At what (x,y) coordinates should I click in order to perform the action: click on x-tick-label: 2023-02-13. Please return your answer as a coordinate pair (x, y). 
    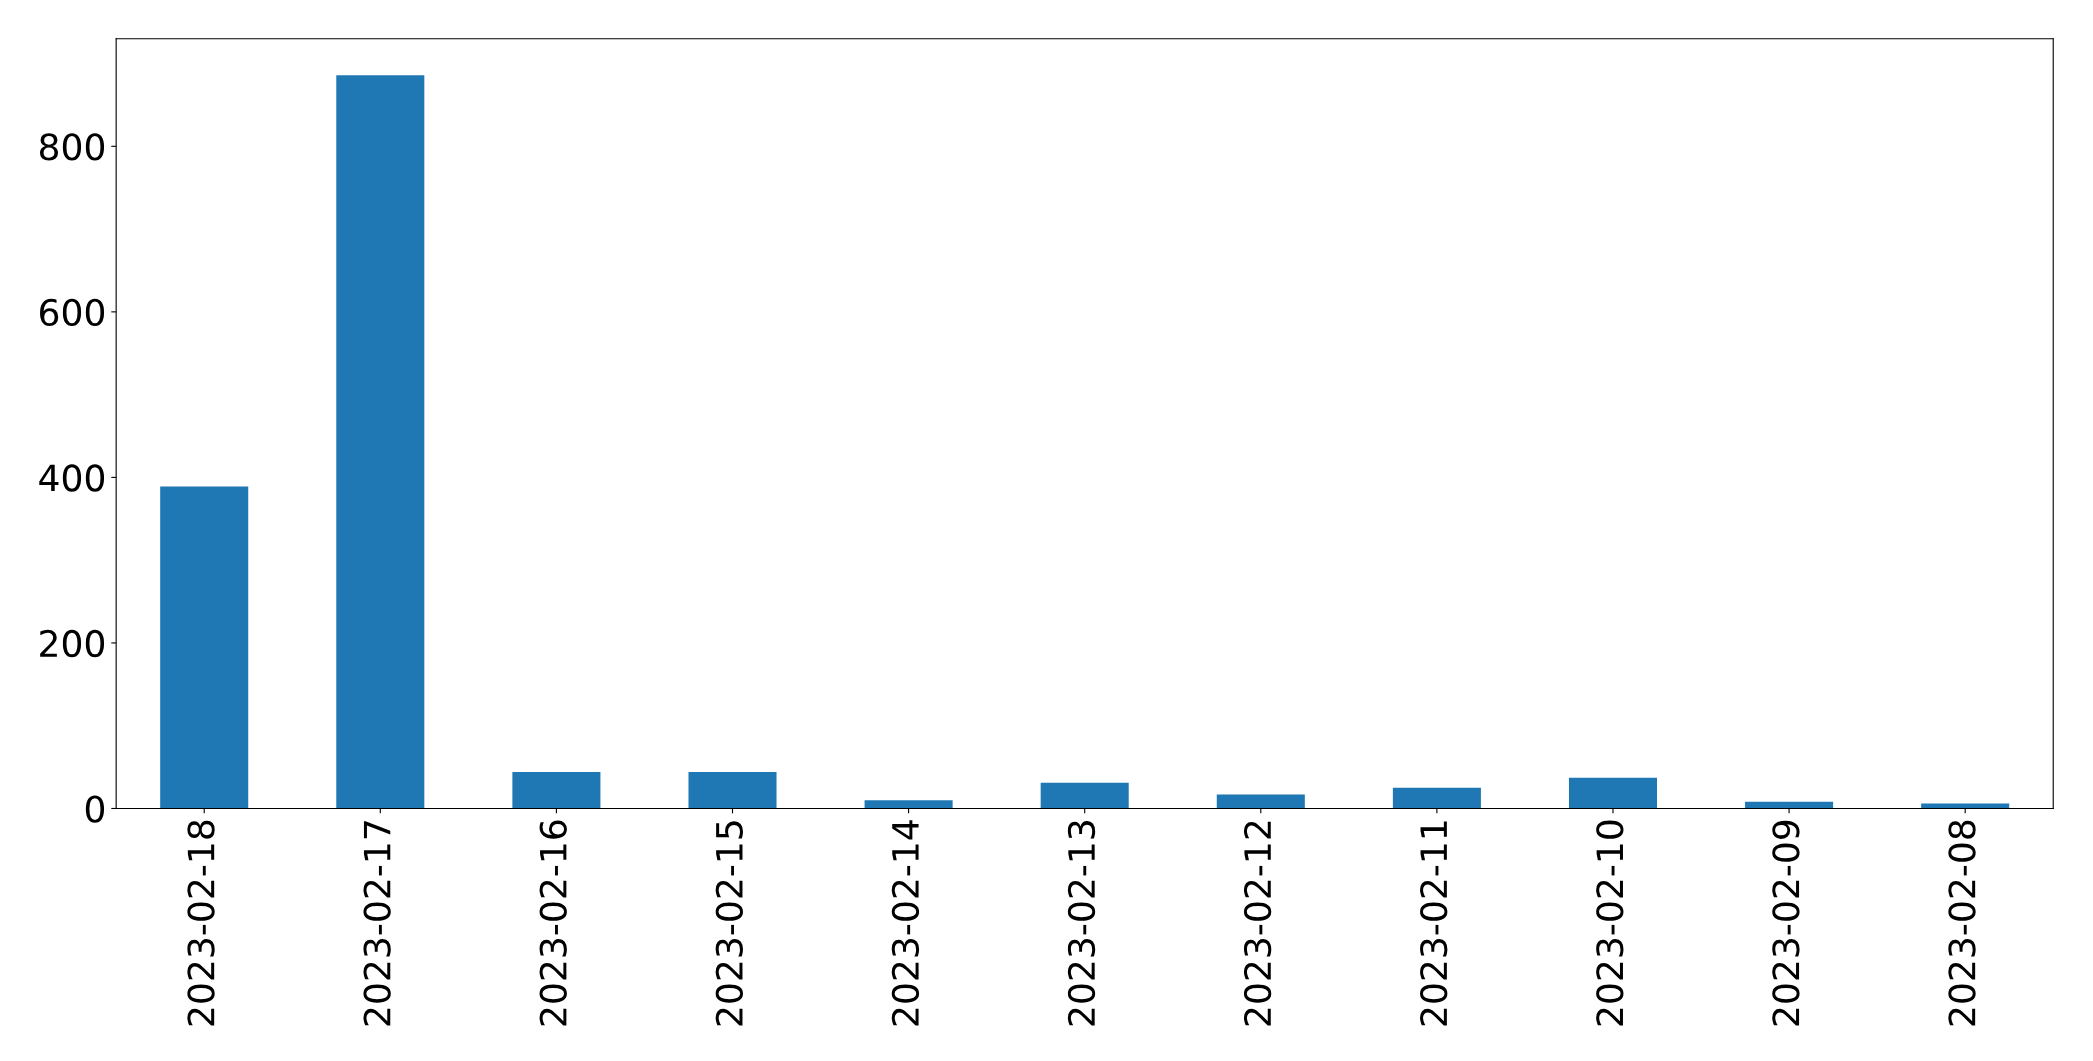
    Looking at the image, I should click on (1081, 923).